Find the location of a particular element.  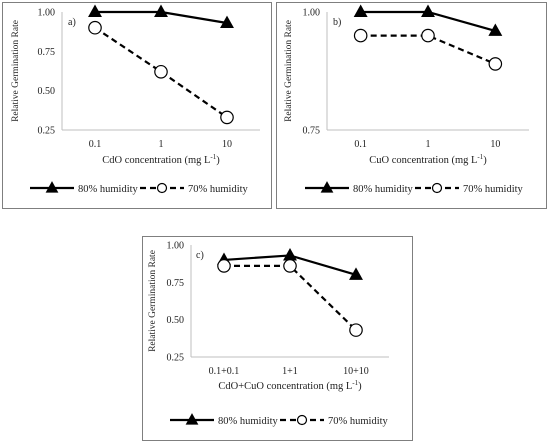

x-tick-label: 1+1 is located at coordinates (290, 371).